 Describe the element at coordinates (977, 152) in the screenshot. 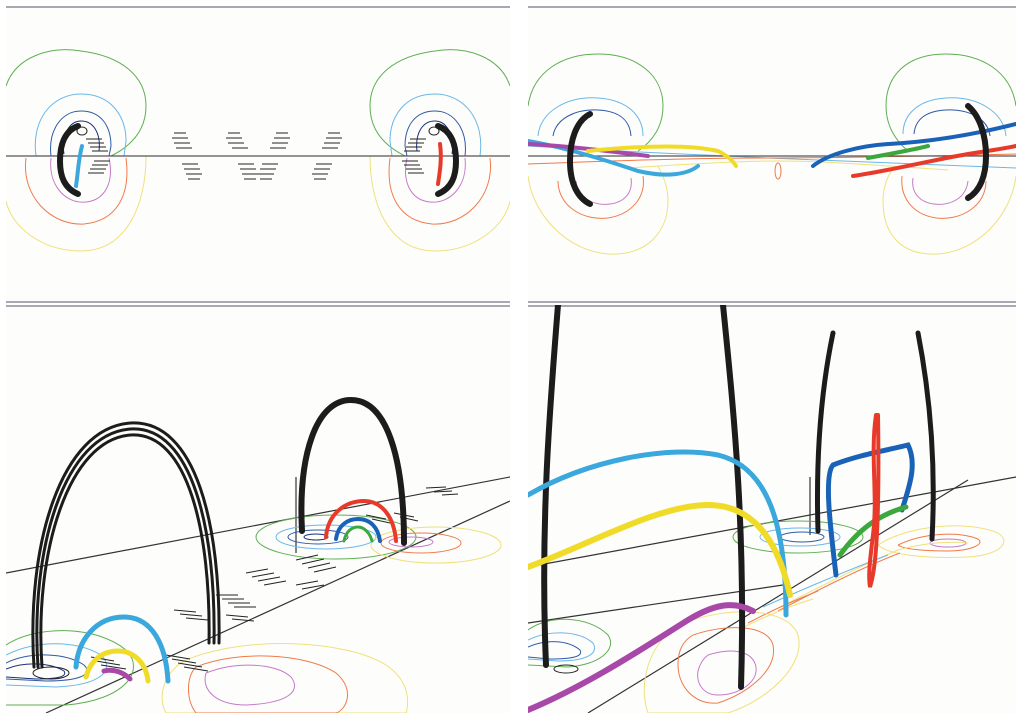

I see `flux-rope-right` at that location.